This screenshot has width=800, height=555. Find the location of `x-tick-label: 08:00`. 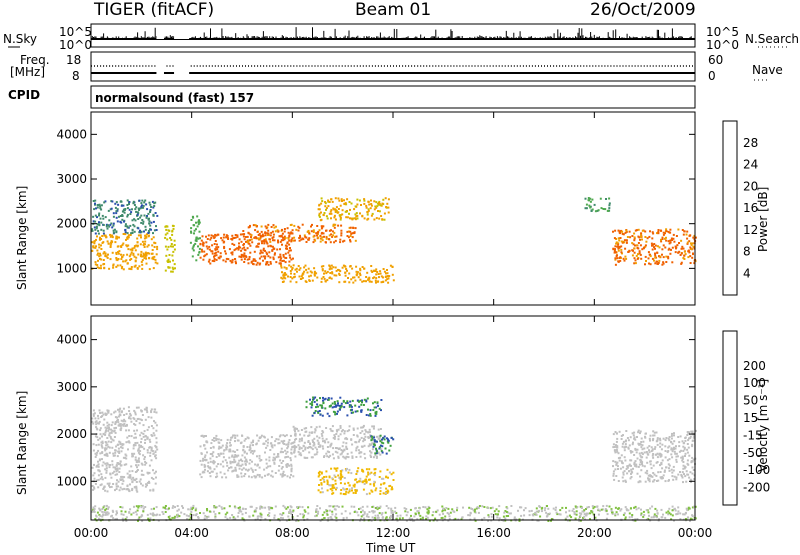

x-tick-label: 08:00 is located at coordinates (292, 533).